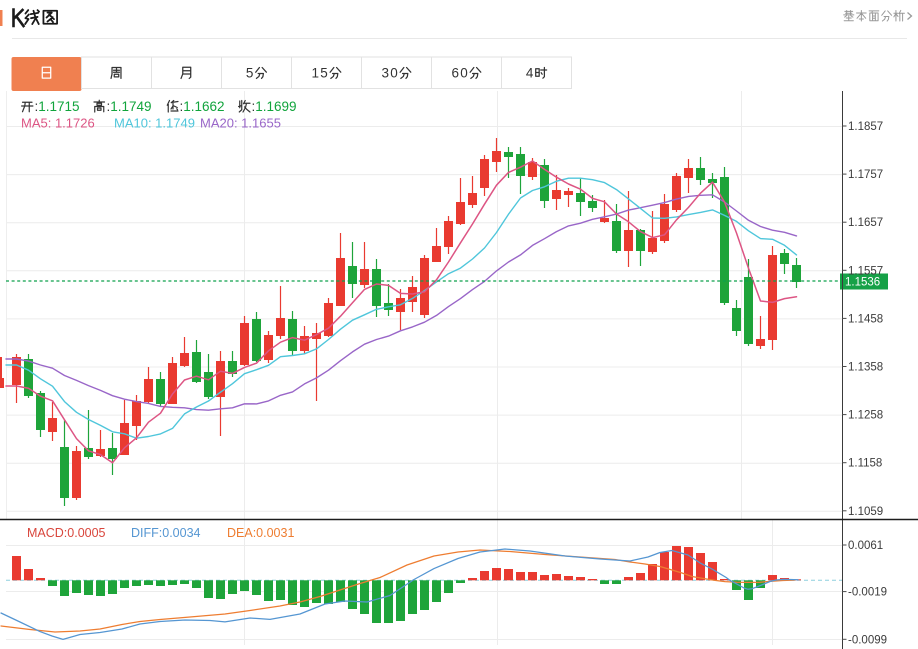 This screenshot has height=649, width=918. Describe the element at coordinates (66, 533) in the screenshot. I see `svg-text: MACD:0.0005` at that location.